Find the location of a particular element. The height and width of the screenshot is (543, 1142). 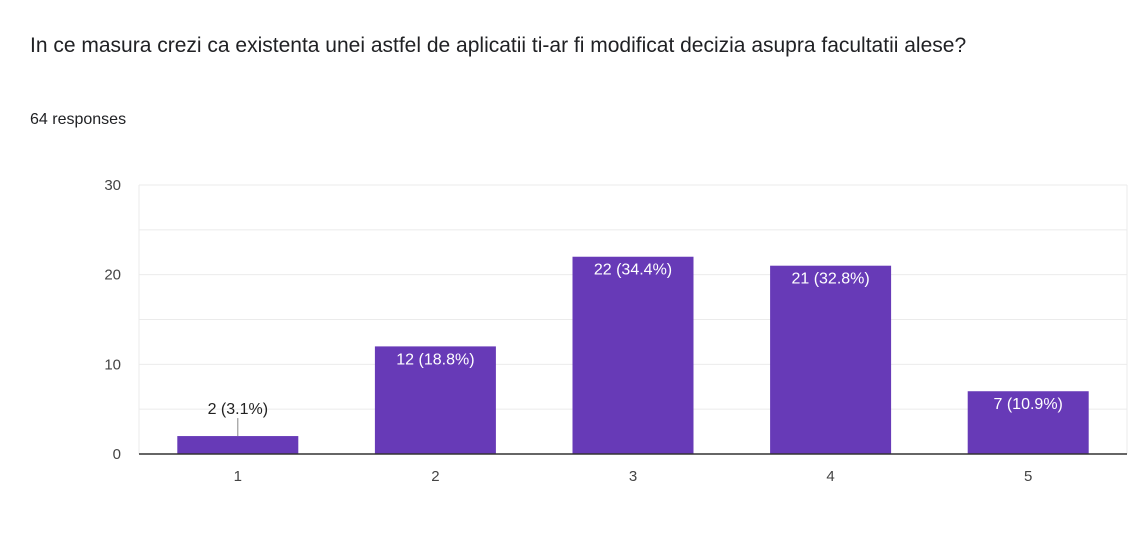

y-axis-ticks: 0 10 20 30 is located at coordinates (112, 320).